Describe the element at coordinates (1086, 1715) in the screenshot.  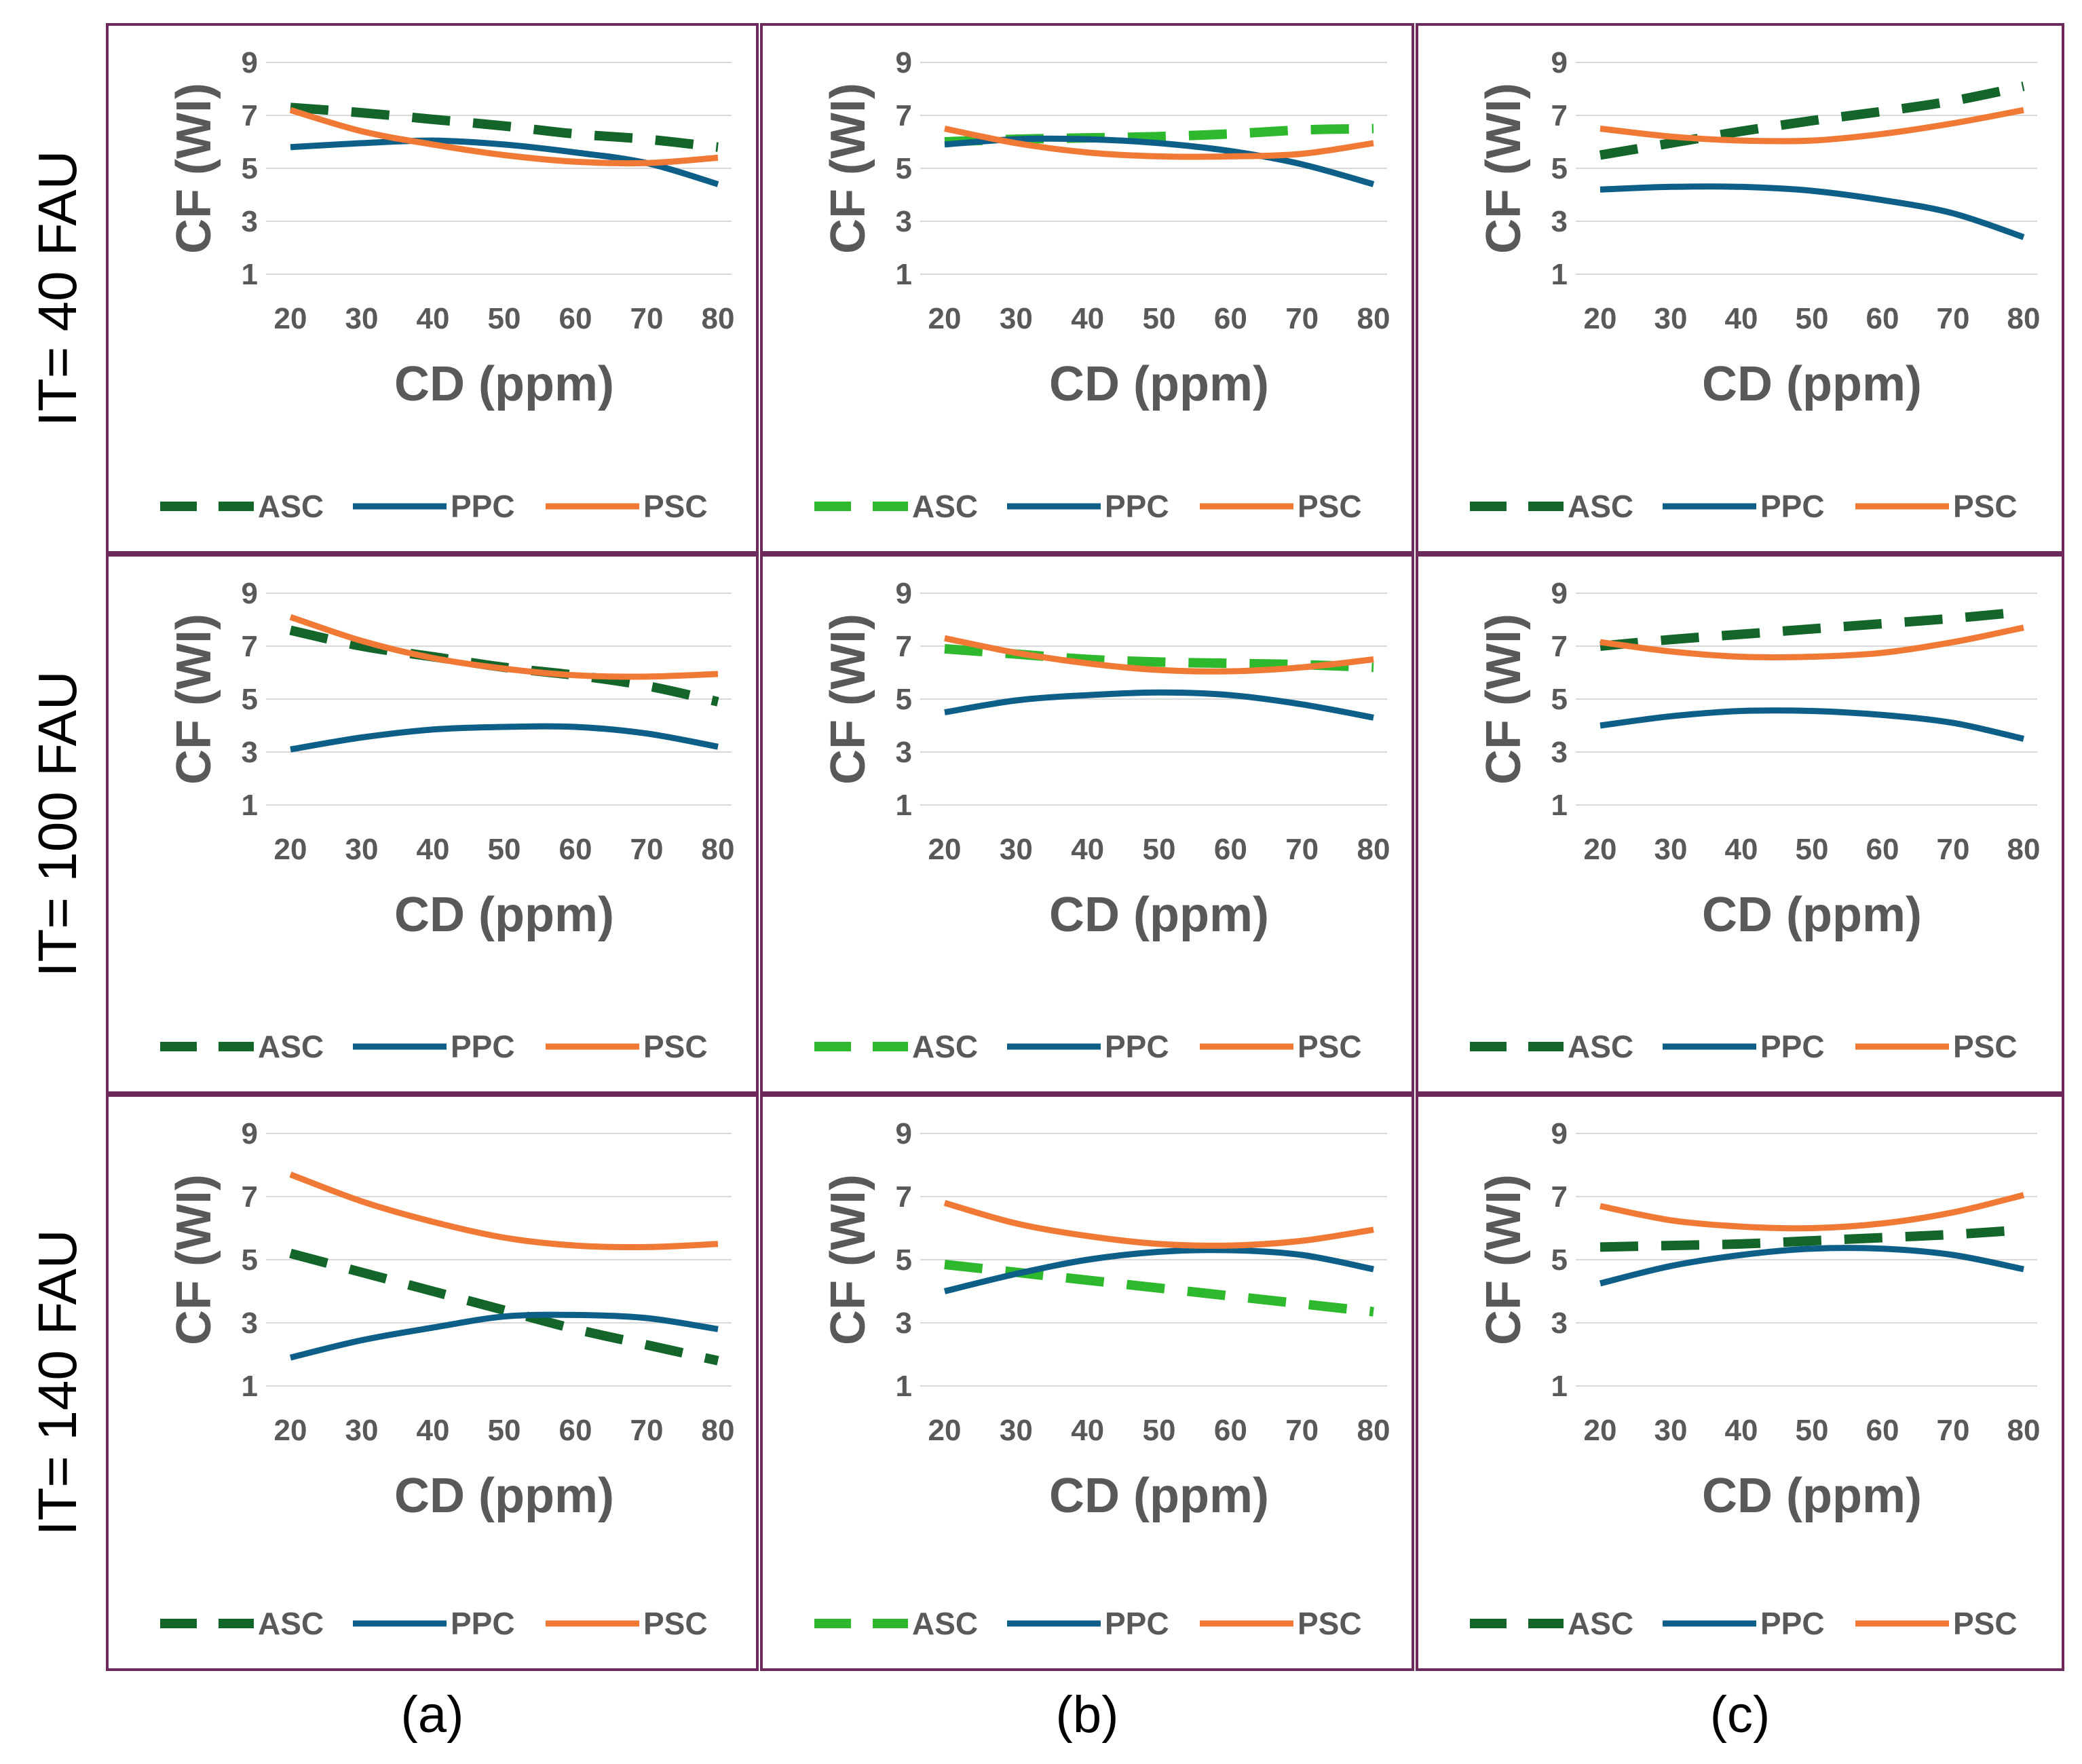
I see `column-labels-layer: (a) (b) (c)` at that location.